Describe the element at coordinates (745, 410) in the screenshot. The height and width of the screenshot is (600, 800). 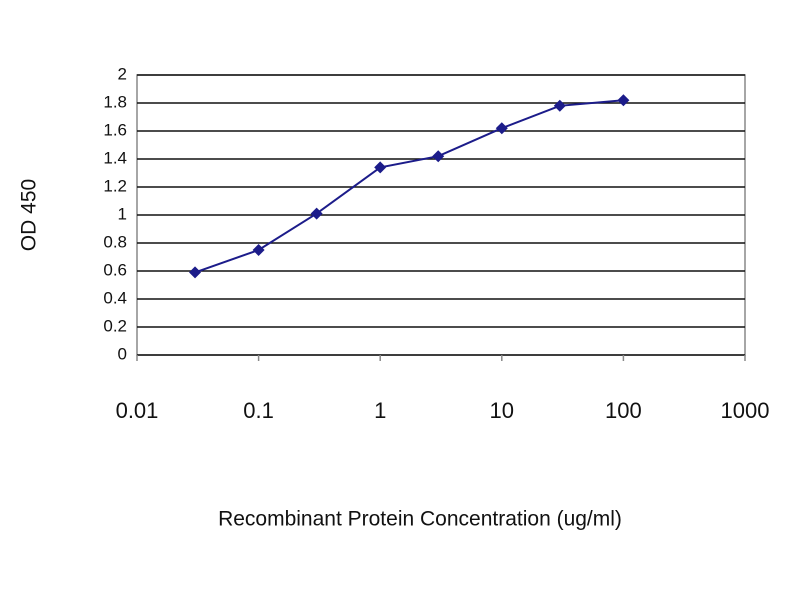
I see `x-tick-label: 1000` at that location.